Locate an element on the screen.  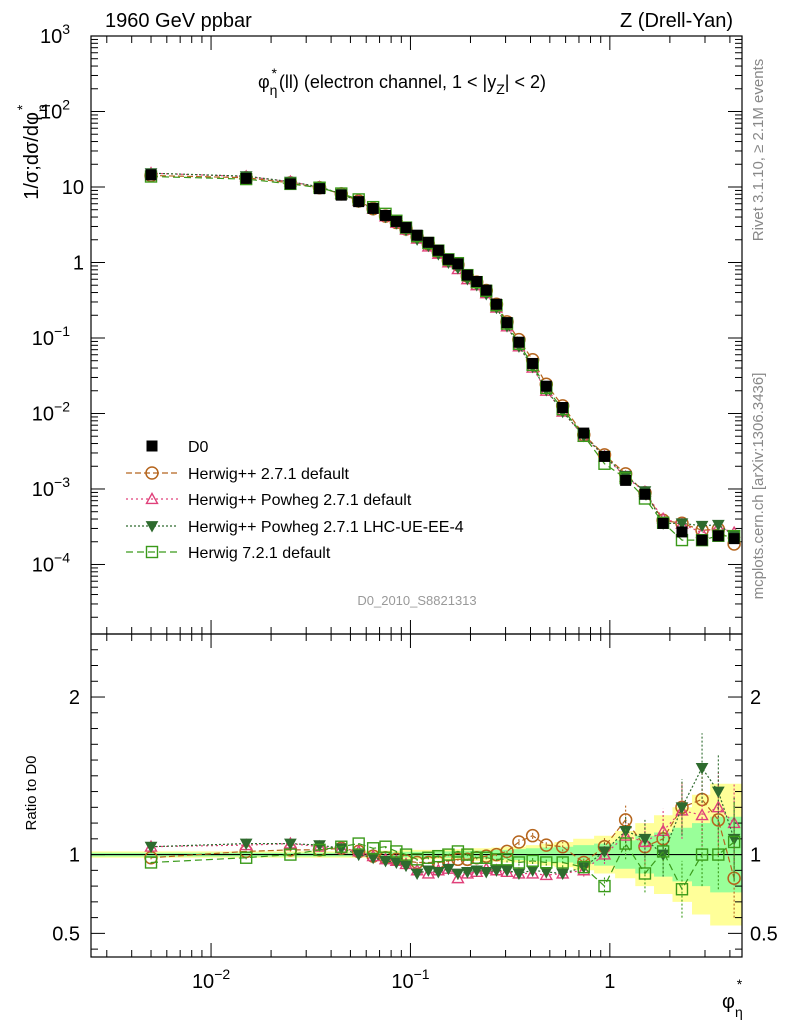
xlabel: φη * is located at coordinates (732, 998).